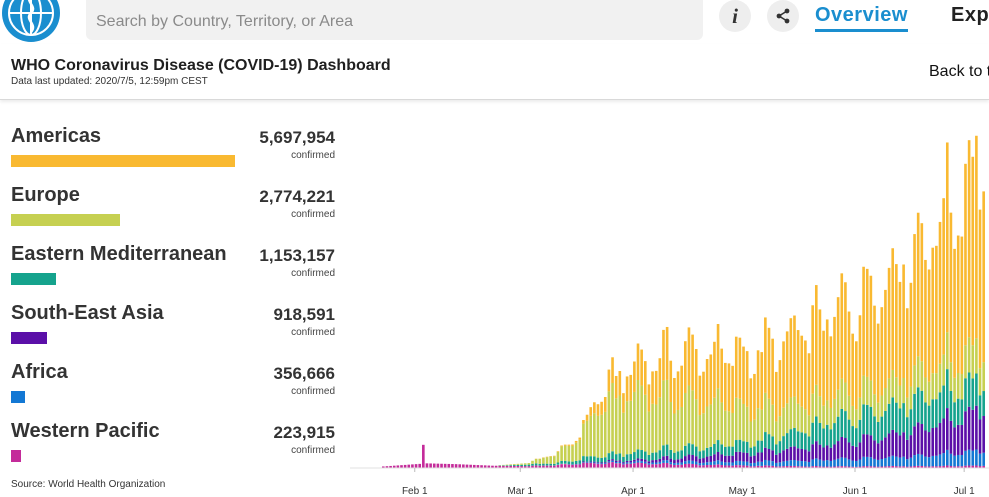  What do you see at coordinates (176, 210) in the screenshot?
I see `region-row-europe: Europe 2,774,221 confirmed` at bounding box center [176, 210].